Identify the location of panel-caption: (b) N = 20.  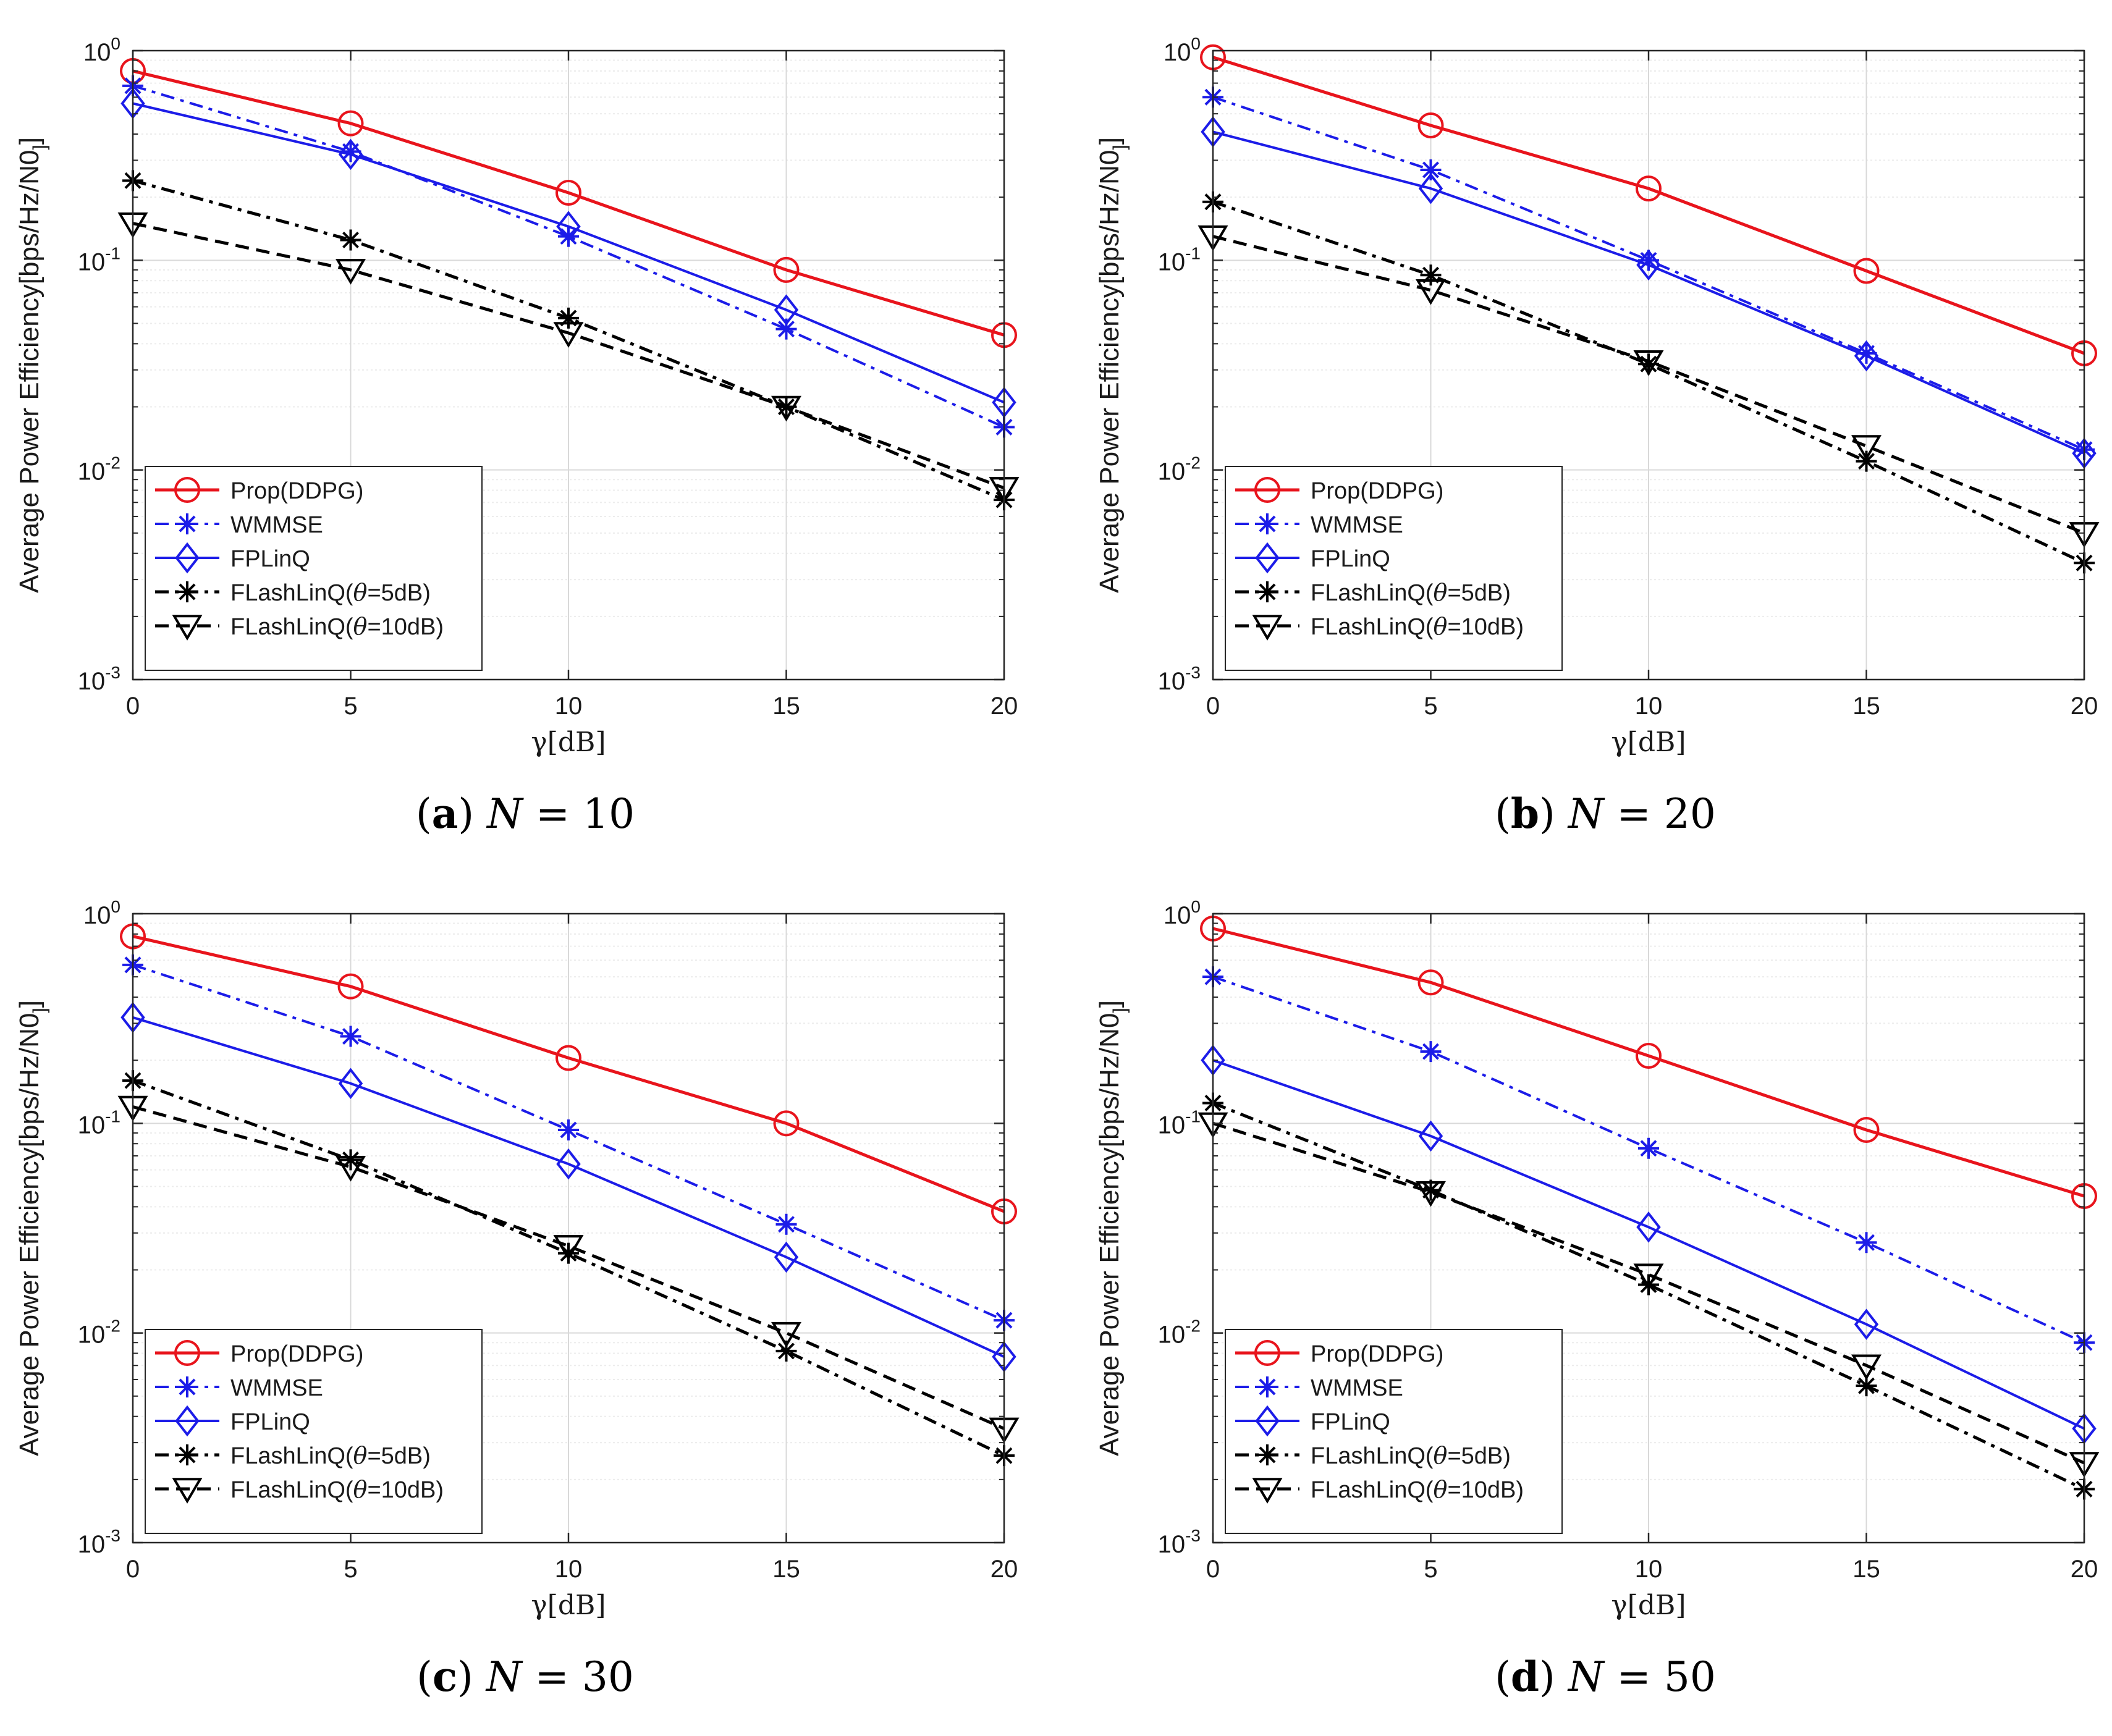
(1605, 814).